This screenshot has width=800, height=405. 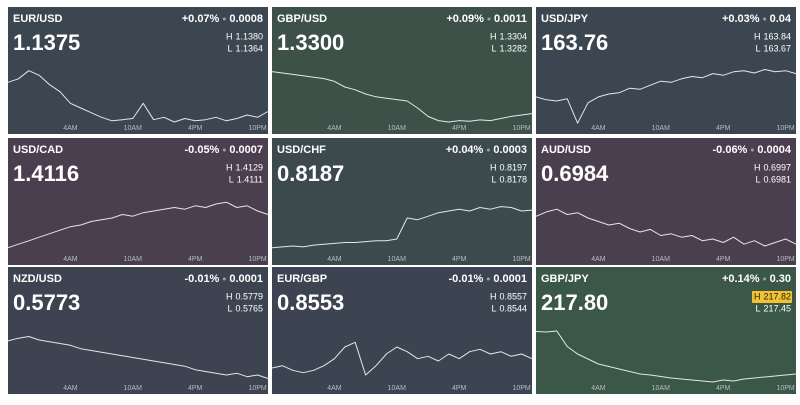 What do you see at coordinates (574, 42) in the screenshot?
I see `price: 163.76` at bounding box center [574, 42].